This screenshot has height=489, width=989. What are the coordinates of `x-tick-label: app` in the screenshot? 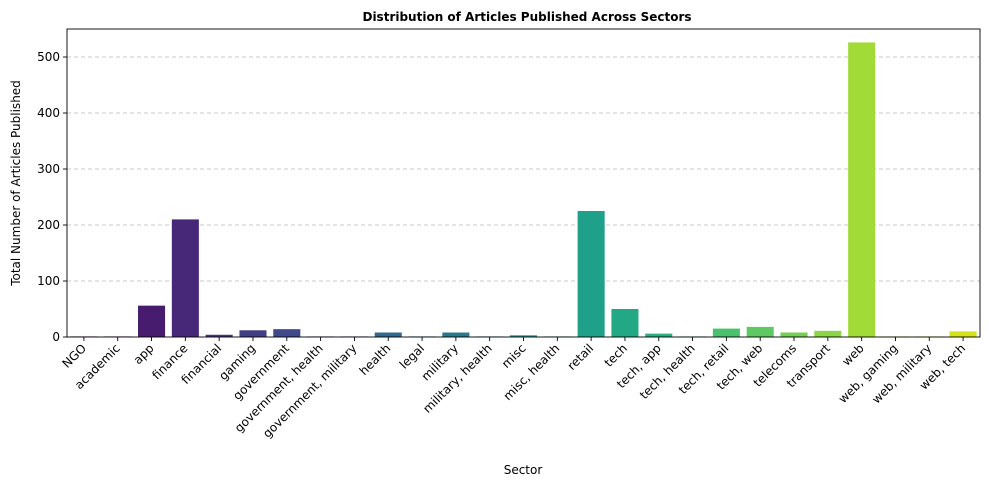 It's located at (144, 354).